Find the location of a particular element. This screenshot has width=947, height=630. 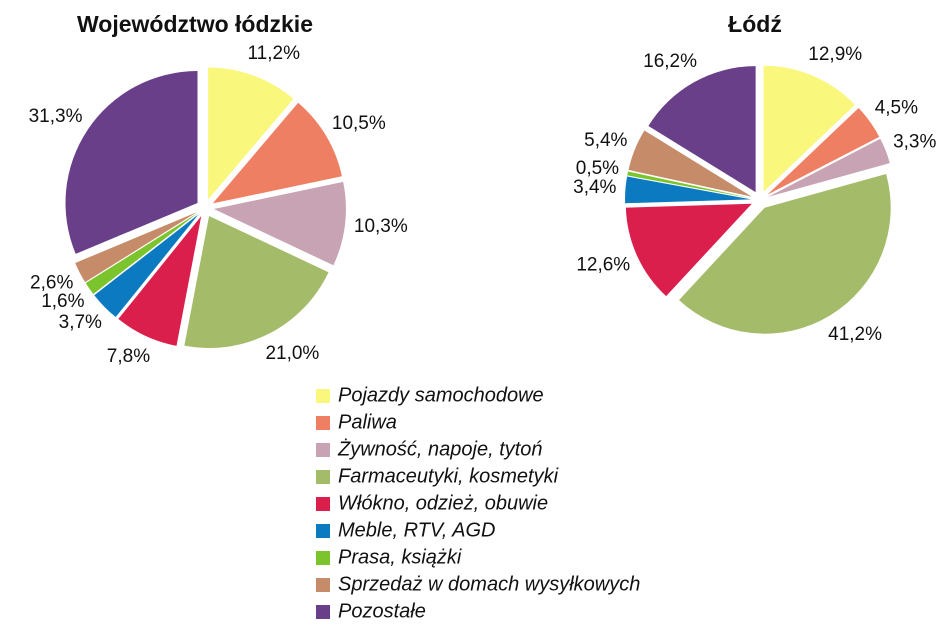

data-label: 3,7% is located at coordinates (80, 322).